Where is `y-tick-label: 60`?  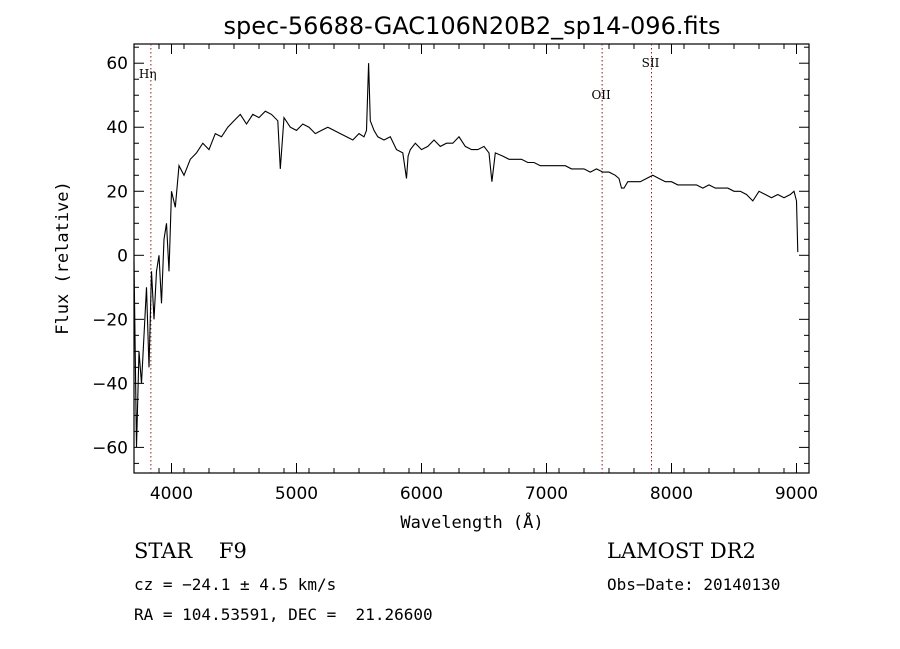
y-tick-label: 60 is located at coordinates (117, 64).